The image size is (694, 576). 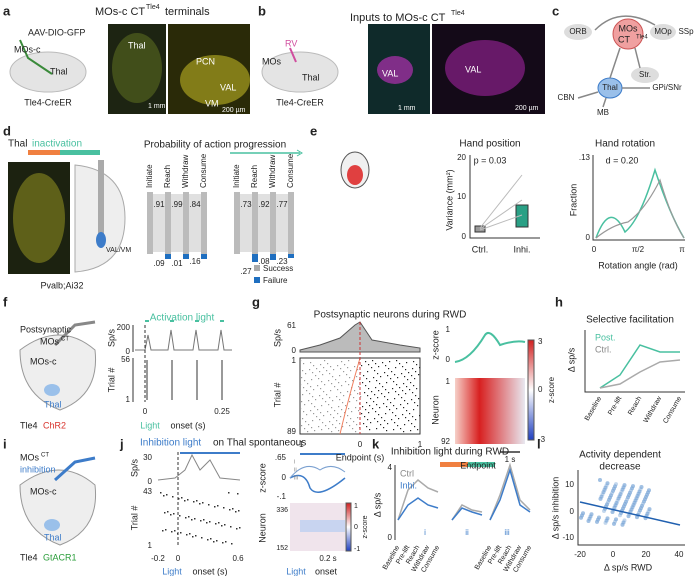 I want to click on label: MB, so click(x=603, y=112).